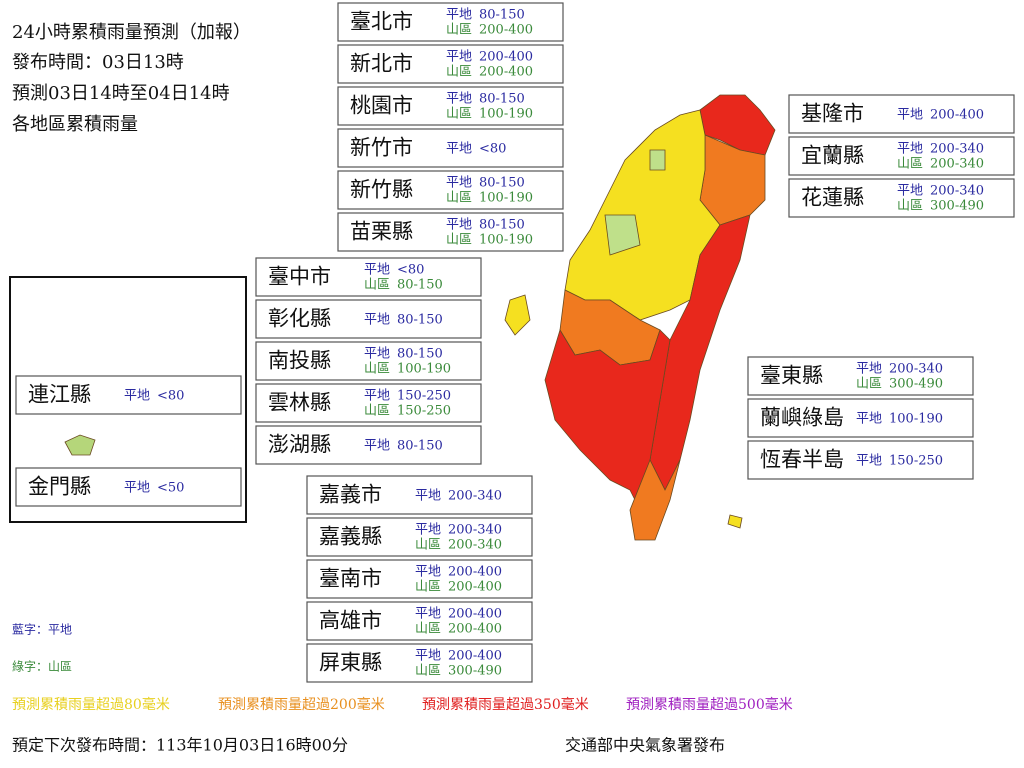  Describe the element at coordinates (505, 704) in the screenshot. I see `rain-level: 預測累積雨量超過350毫米` at that location.